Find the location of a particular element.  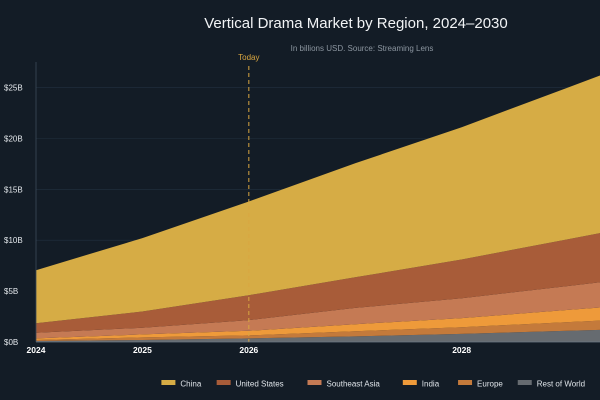

y-tick-label: $10B is located at coordinates (13, 240).